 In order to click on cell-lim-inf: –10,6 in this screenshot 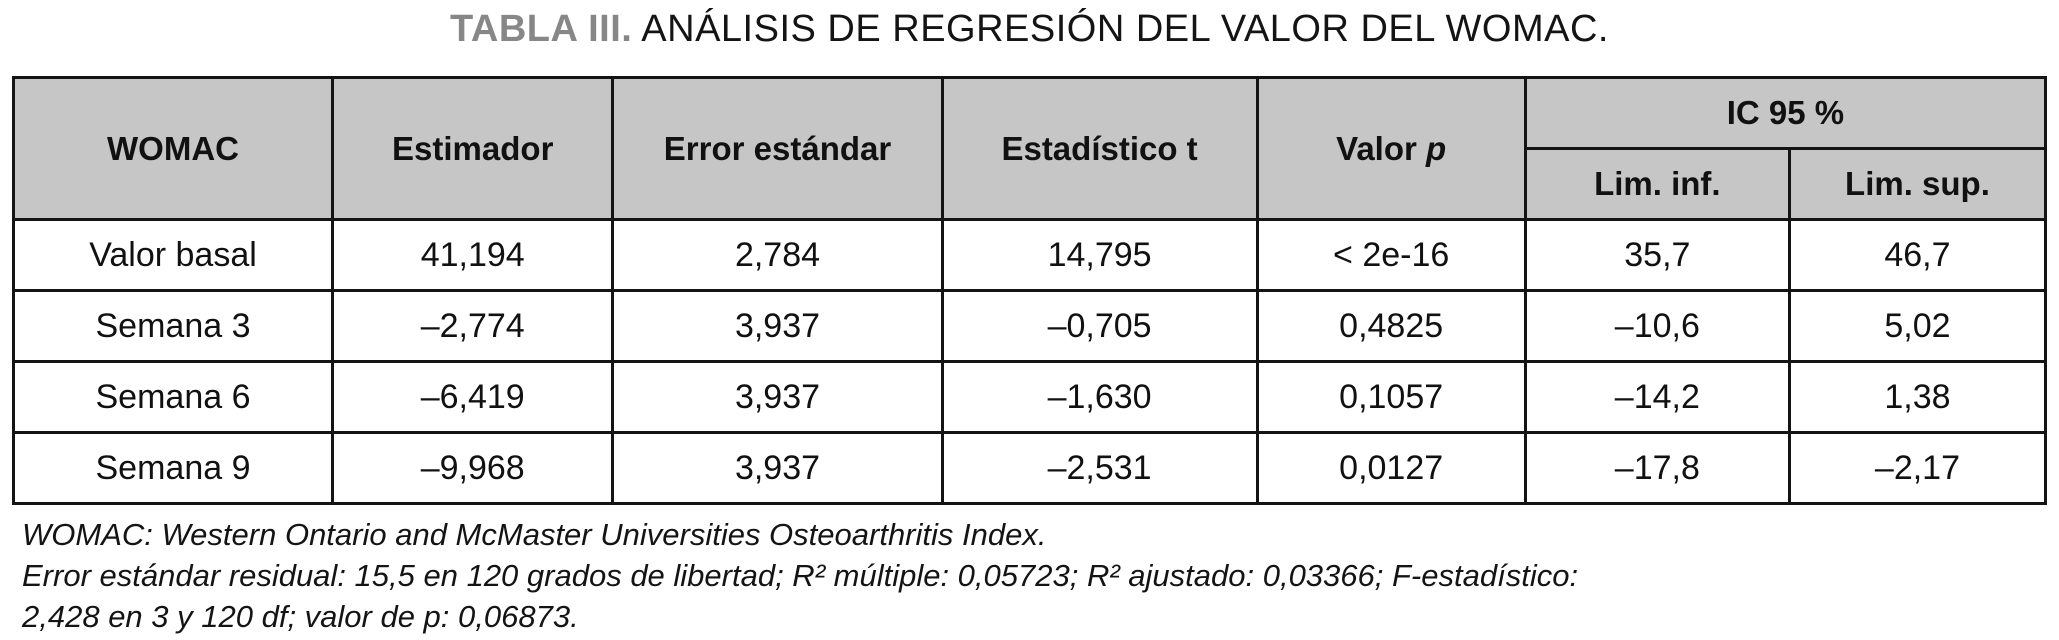, I will do `click(1657, 326)`.